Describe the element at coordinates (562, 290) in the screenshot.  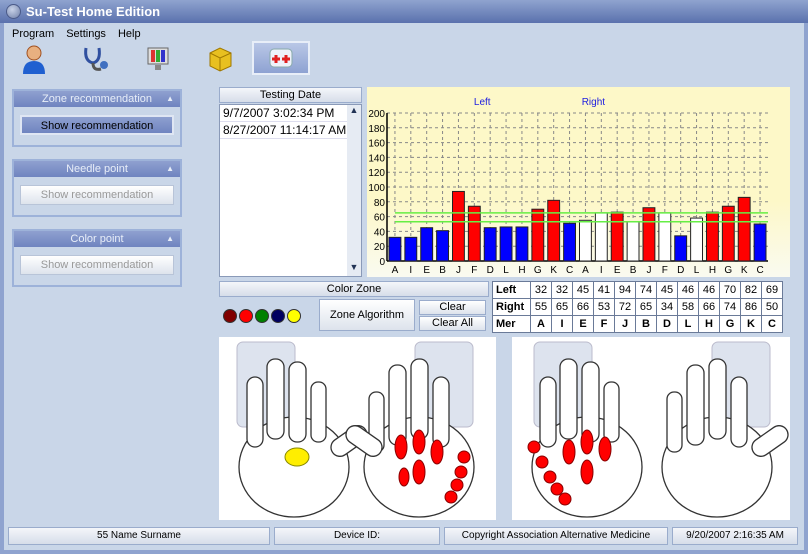
I see `table-cell: 32` at that location.